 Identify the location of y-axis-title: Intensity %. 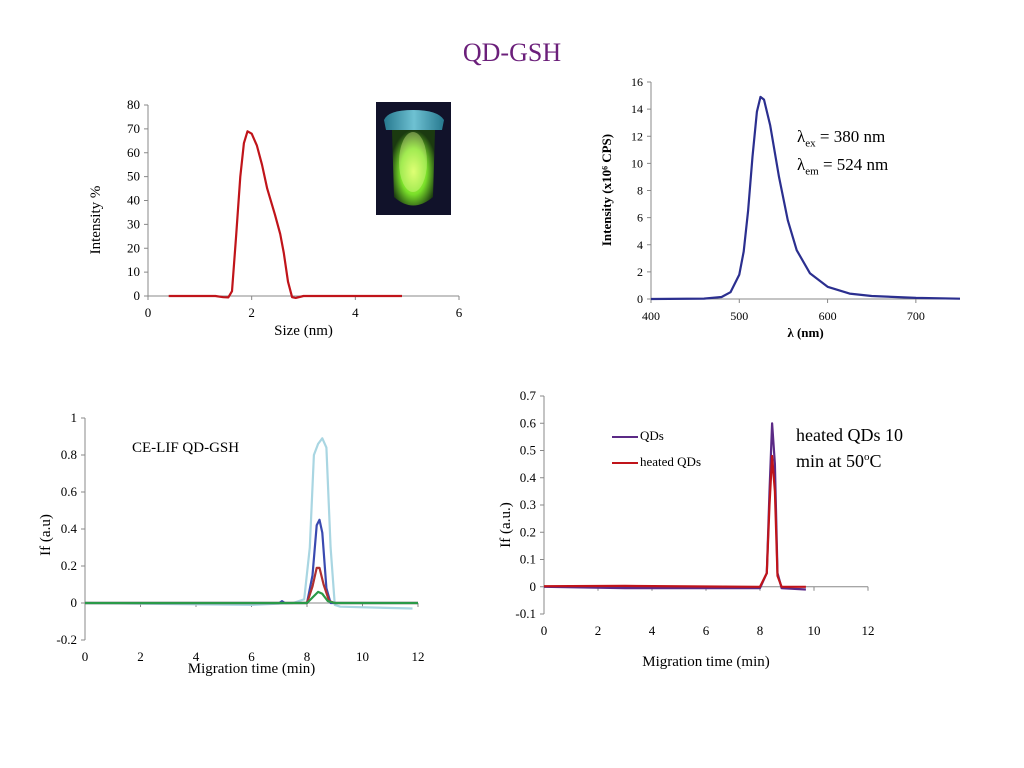
(96, 220).